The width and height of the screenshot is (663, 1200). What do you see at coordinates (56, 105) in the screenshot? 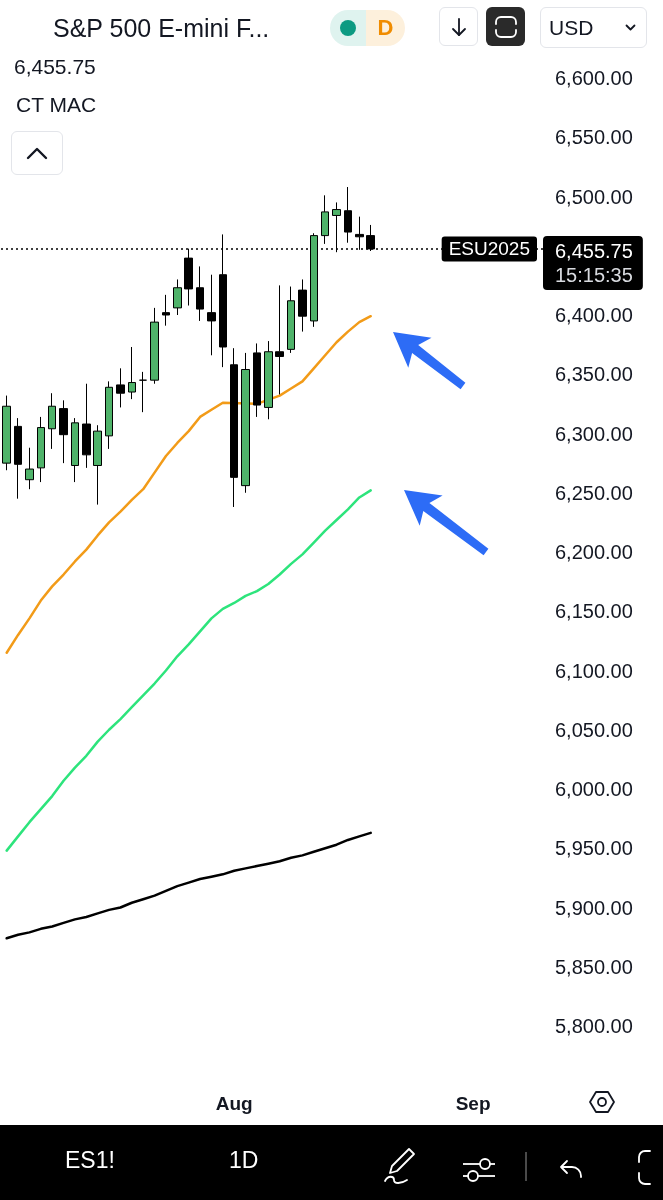
I see `annotation: CT MAC` at bounding box center [56, 105].